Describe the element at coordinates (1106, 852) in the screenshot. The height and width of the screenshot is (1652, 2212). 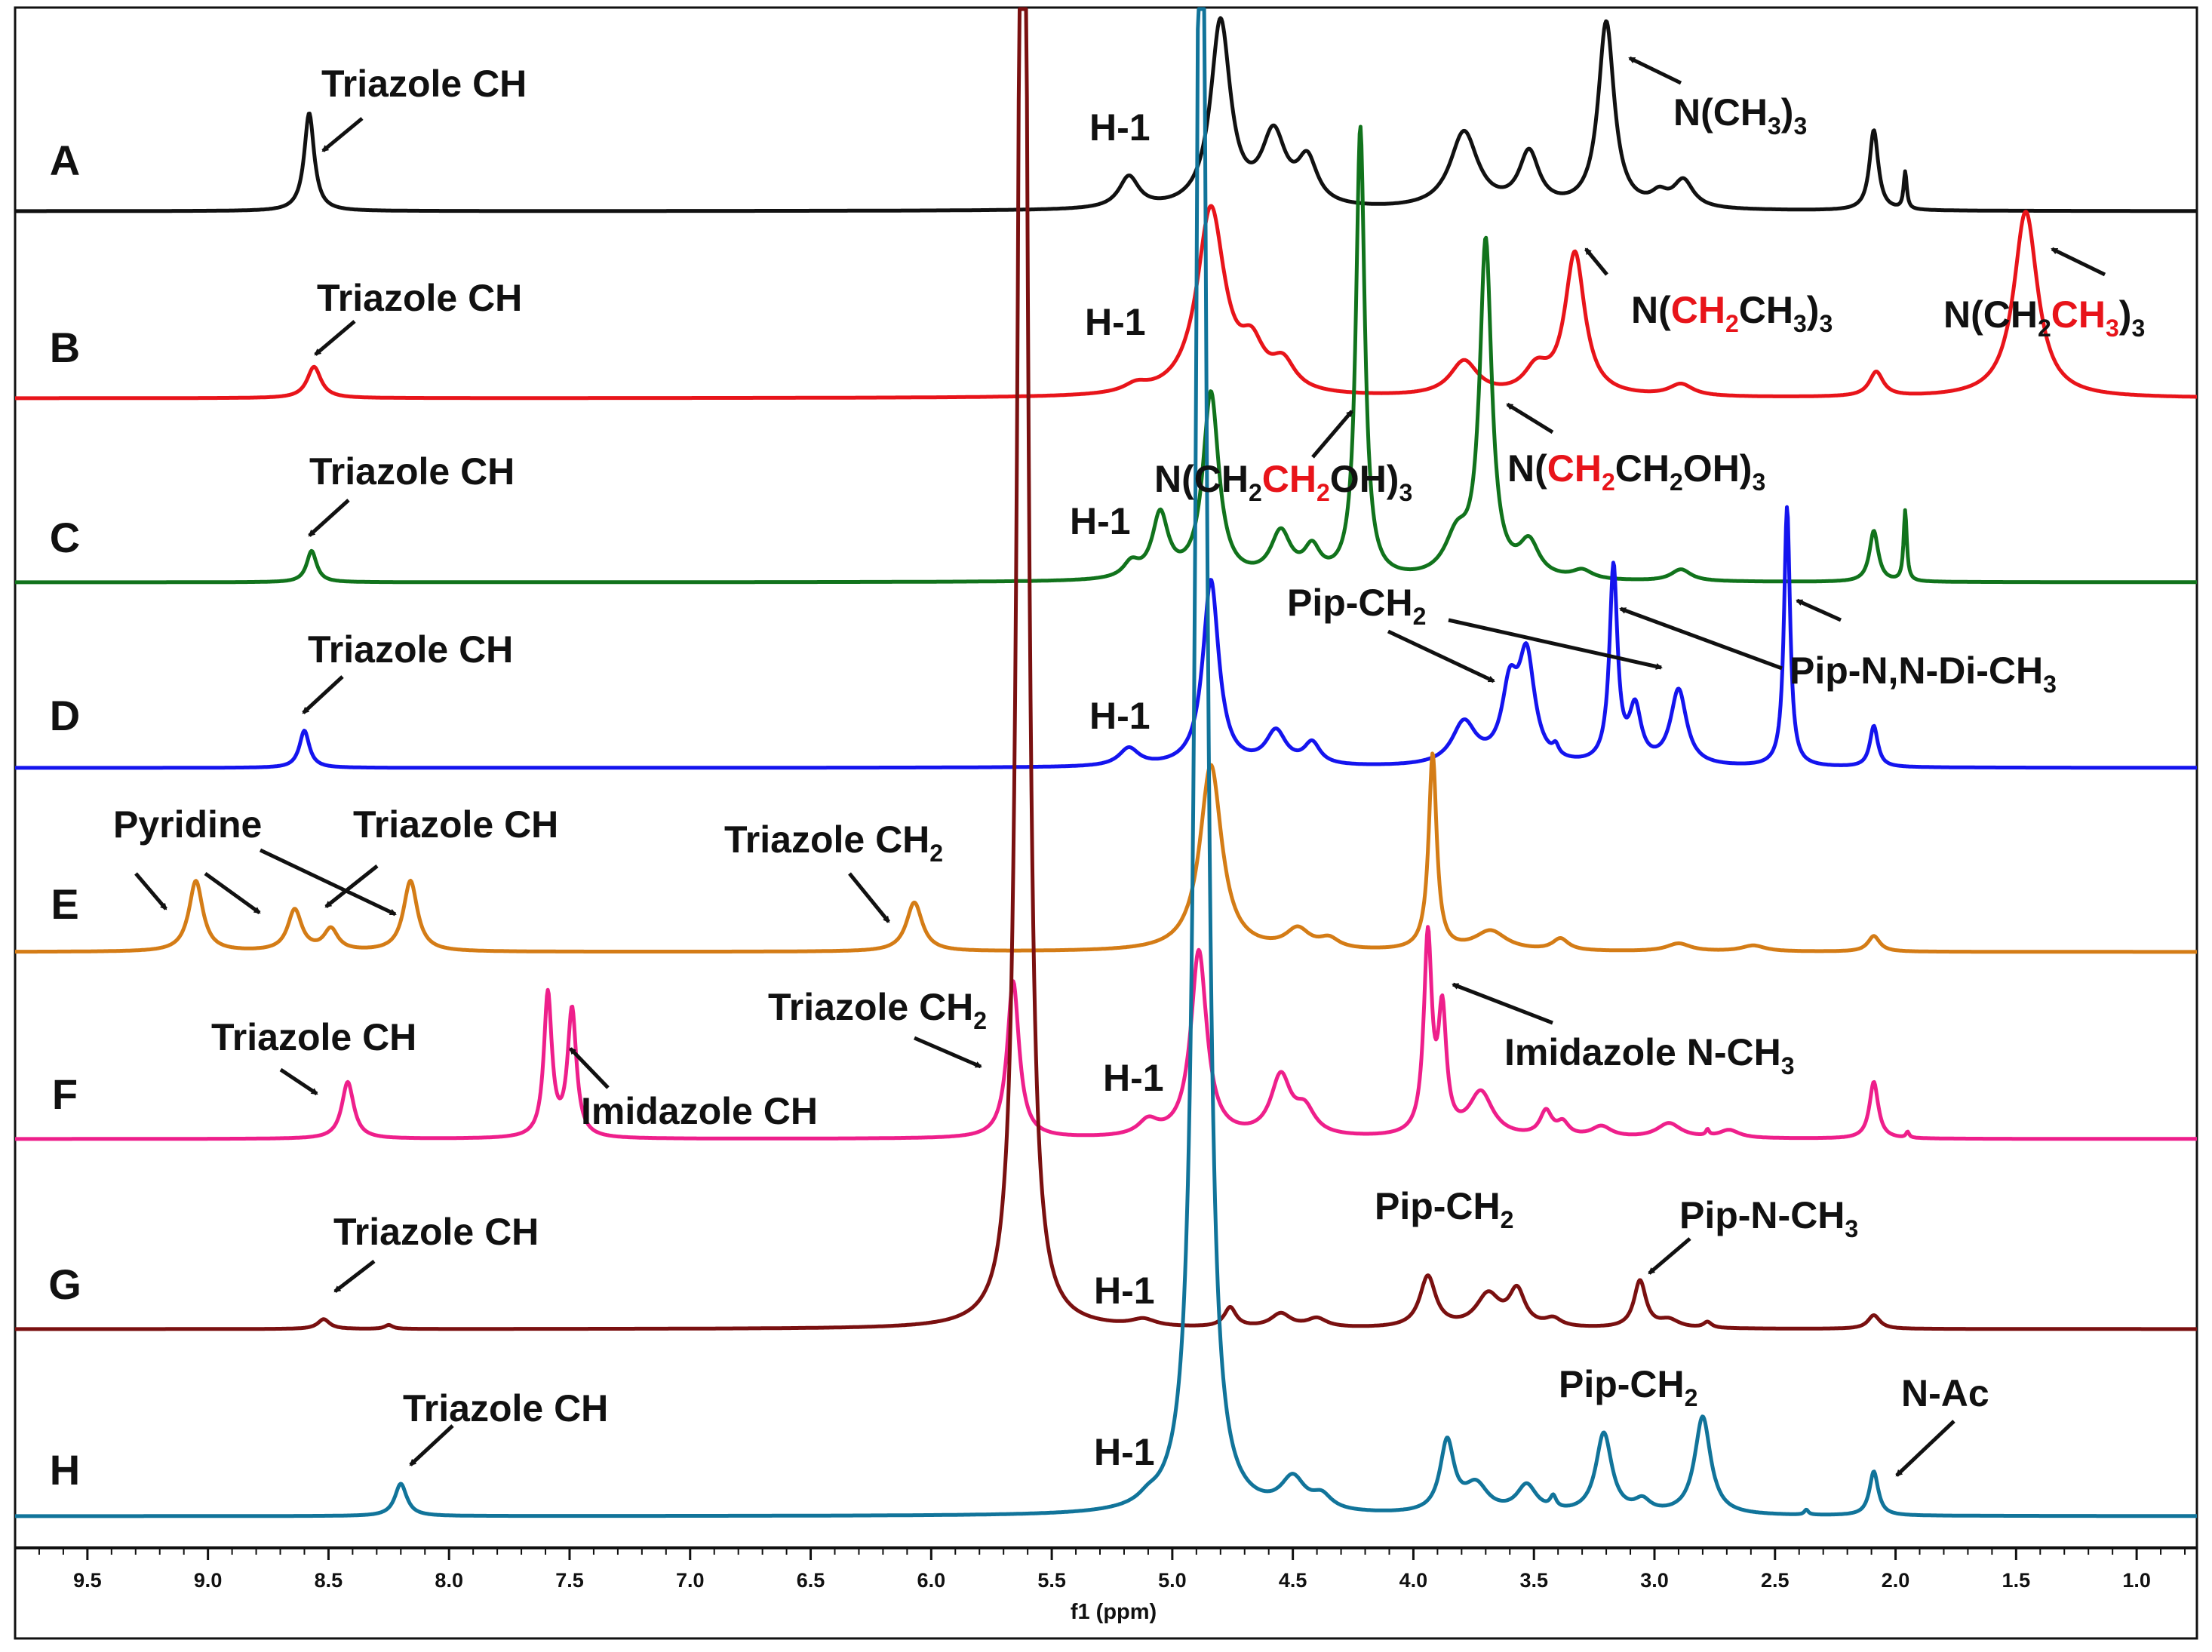
I see `spectrum-E` at that location.